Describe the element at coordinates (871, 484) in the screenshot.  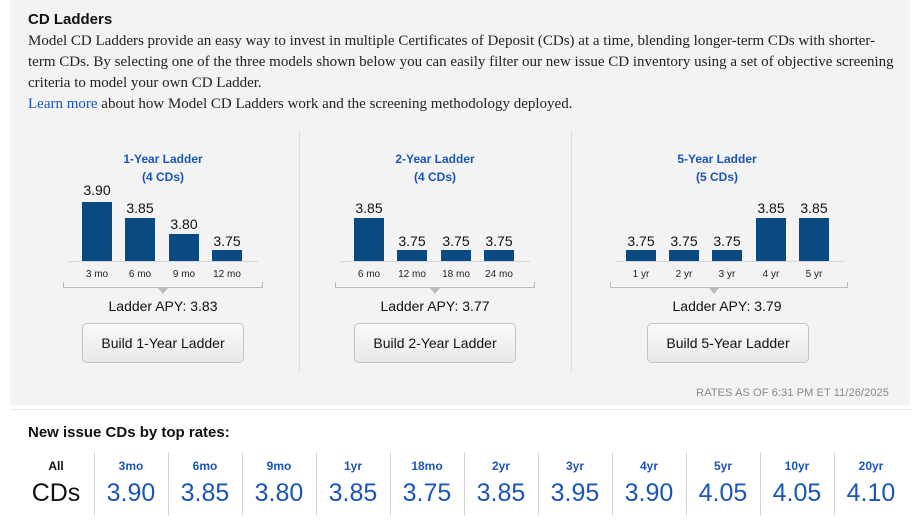
I see `rate-col-20yr: 20yr 4.10` at that location.